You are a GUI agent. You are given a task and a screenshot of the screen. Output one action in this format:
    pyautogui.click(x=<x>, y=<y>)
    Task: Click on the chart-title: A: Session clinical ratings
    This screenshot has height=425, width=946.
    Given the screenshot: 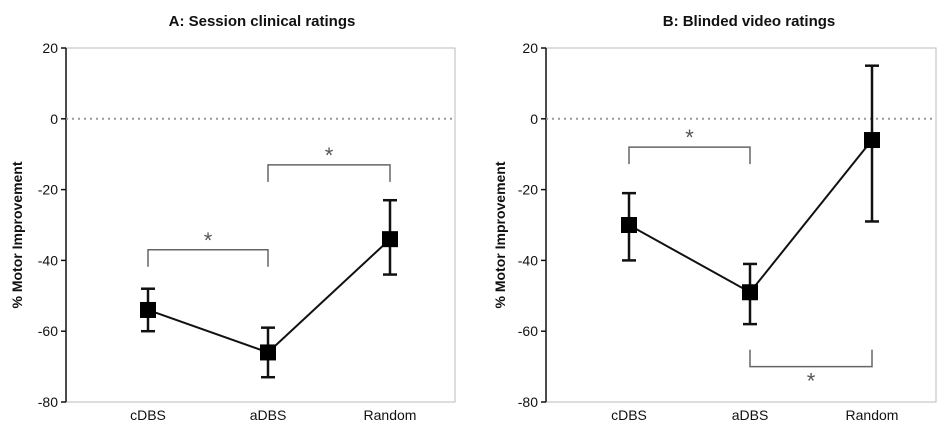 What is the action you would take?
    pyautogui.click(x=262, y=21)
    